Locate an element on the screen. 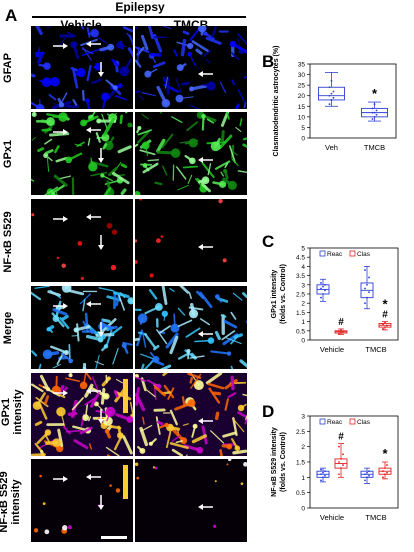 Image resolution: width=414 pixels, height=552 pixels. y-axis-label: Clasmatodendritic astrocytes (%) is located at coordinates (276, 101).